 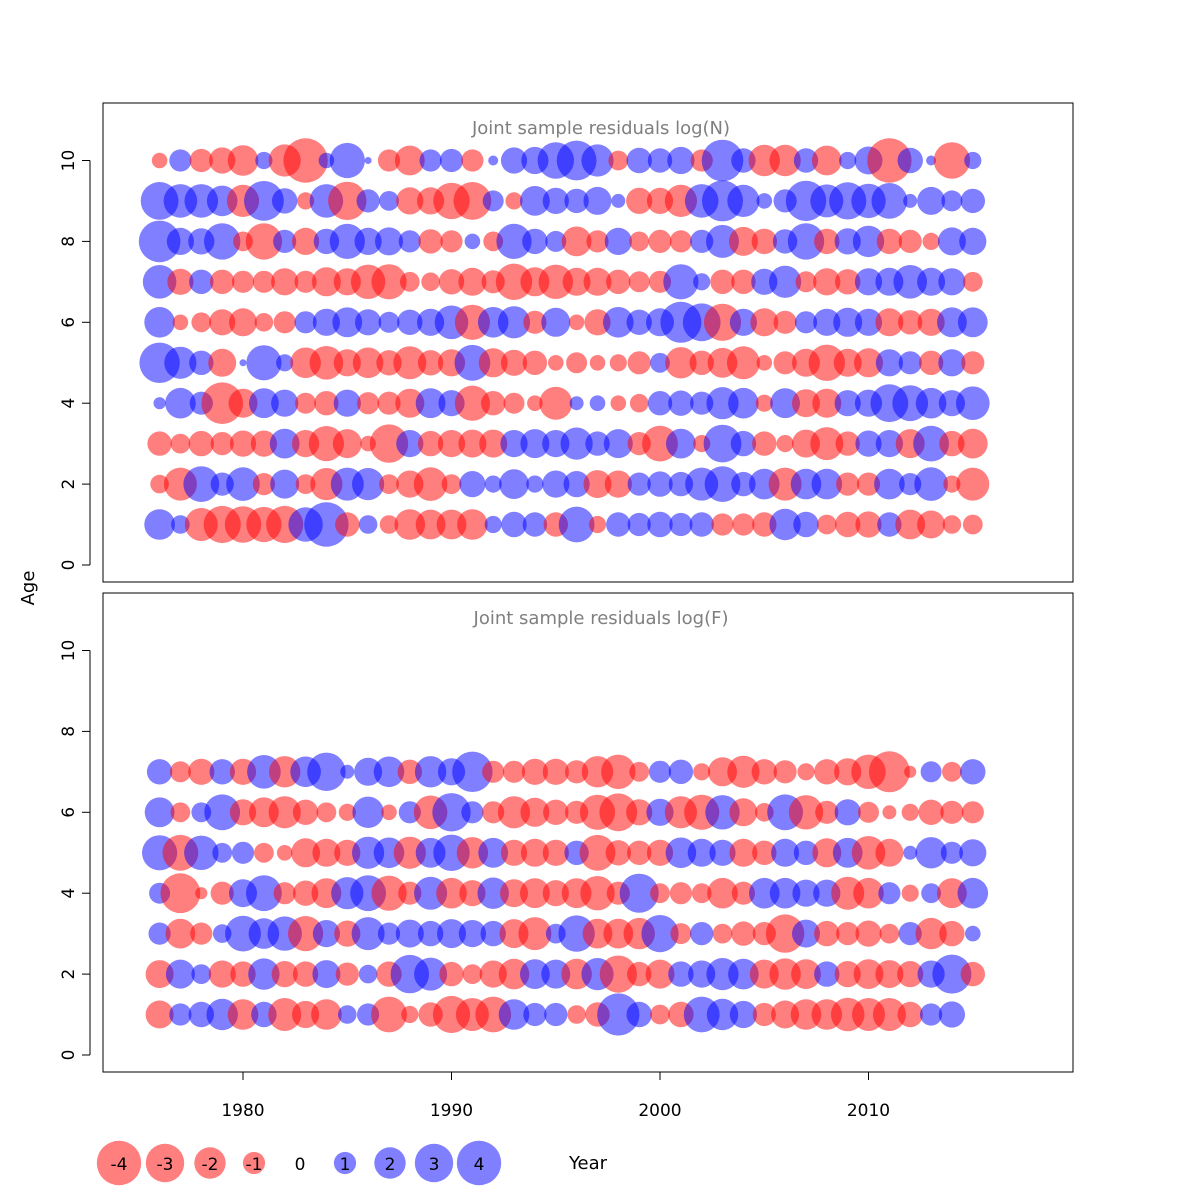 I want to click on y-tick-label: 10, so click(x=69, y=651).